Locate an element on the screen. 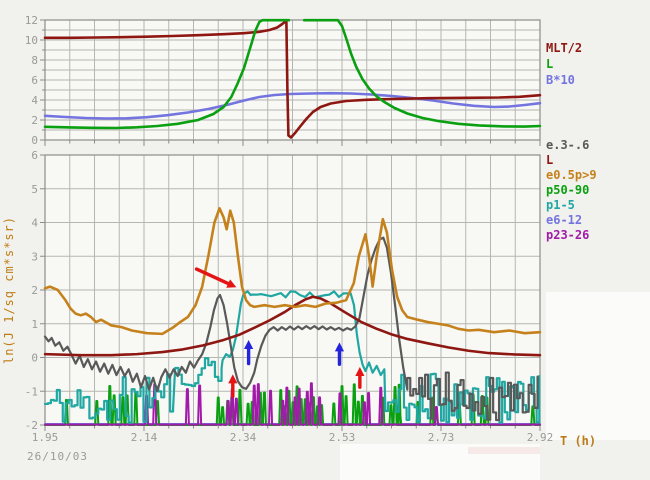  annotation-red-diagonal-arrow is located at coordinates (215, 277).